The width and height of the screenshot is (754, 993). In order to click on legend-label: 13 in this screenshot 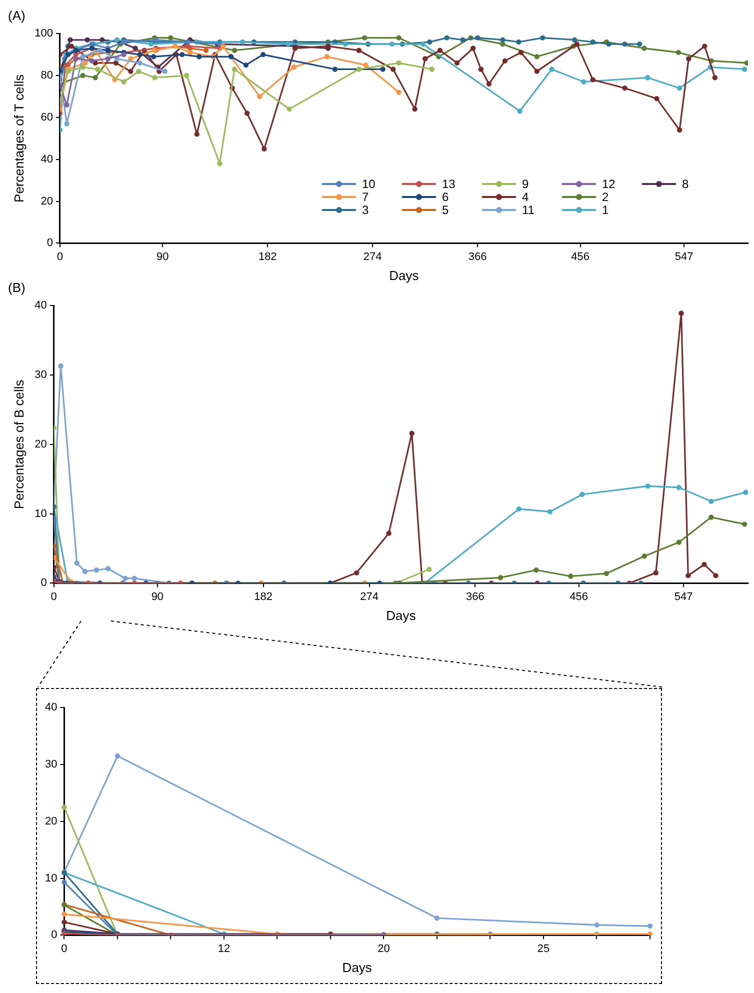, I will do `click(449, 183)`.